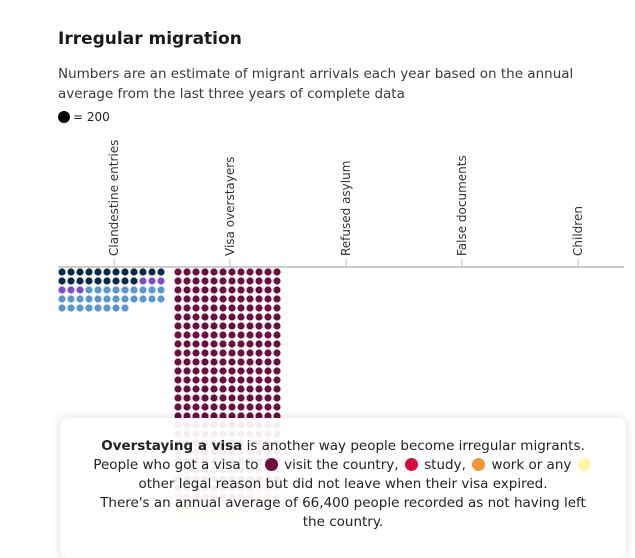  What do you see at coordinates (578, 231) in the screenshot?
I see `category-label: Children` at bounding box center [578, 231].